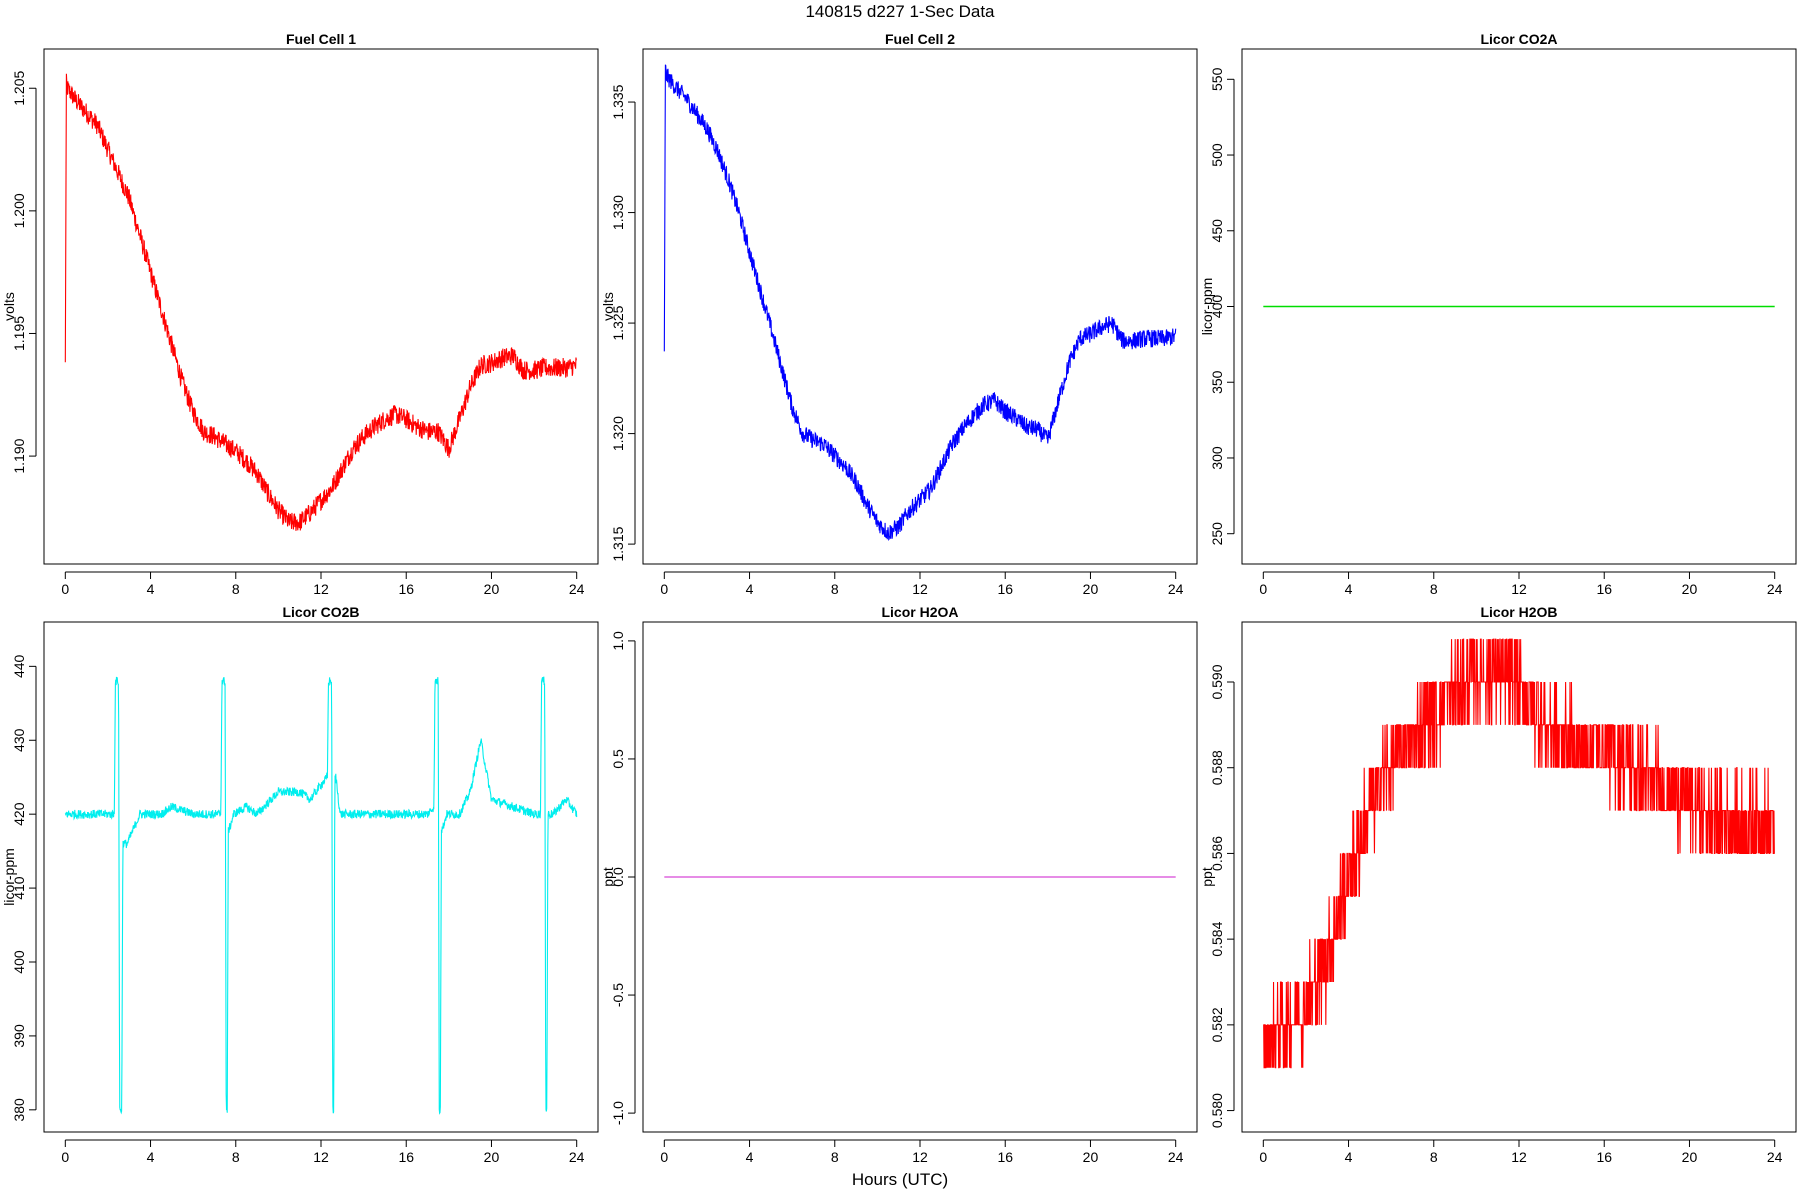  I want to click on chart-title: Licor H2OB, so click(1518, 612).